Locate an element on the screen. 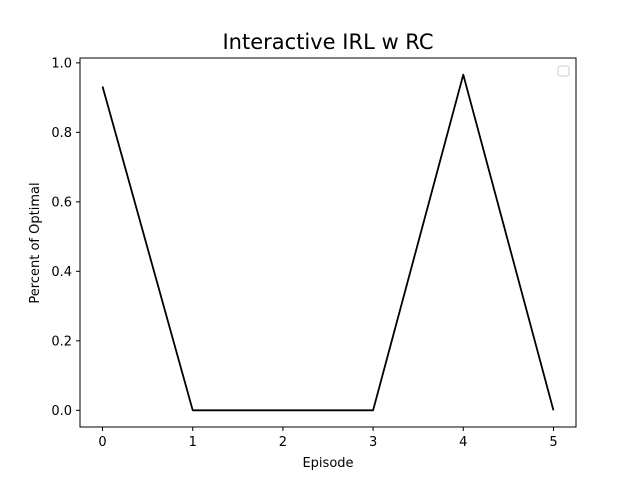 This screenshot has width=640, height=480. x-axis-label: Episode is located at coordinates (327, 463).